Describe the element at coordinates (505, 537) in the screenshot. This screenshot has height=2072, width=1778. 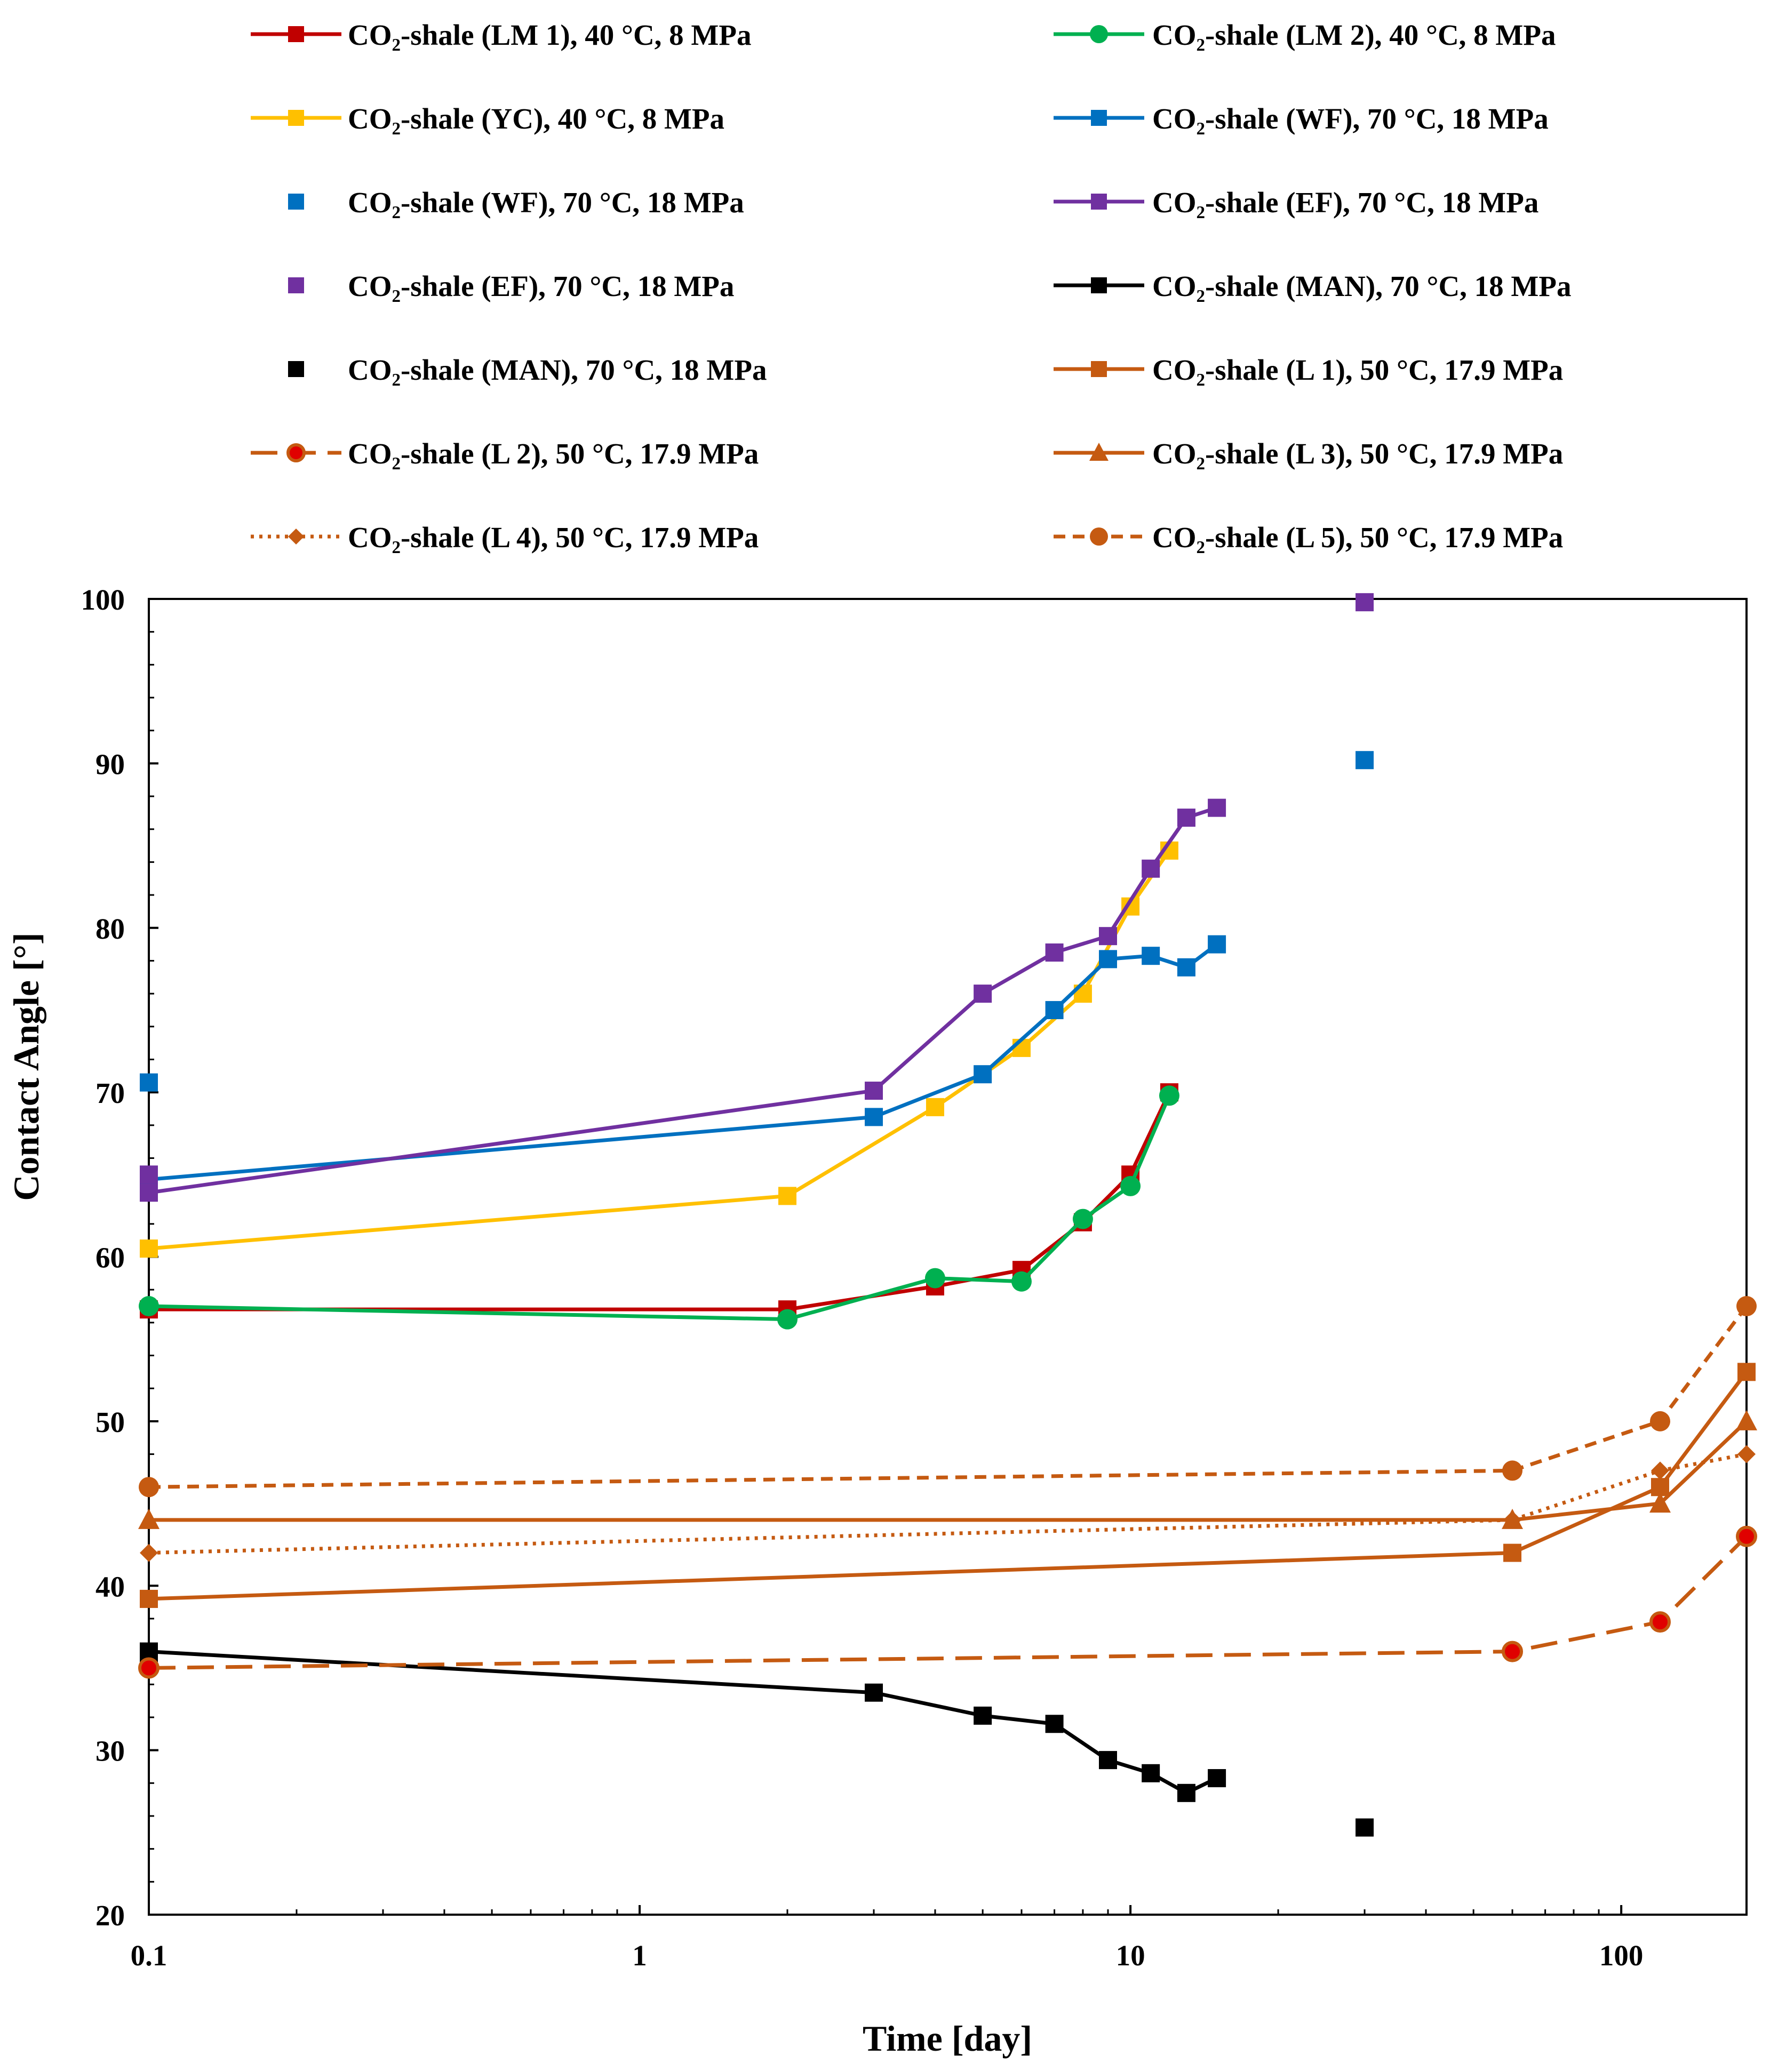
I see `legend-item: CO₂-shale (L 4), 50 °C, 17.9 MPa` at that location.